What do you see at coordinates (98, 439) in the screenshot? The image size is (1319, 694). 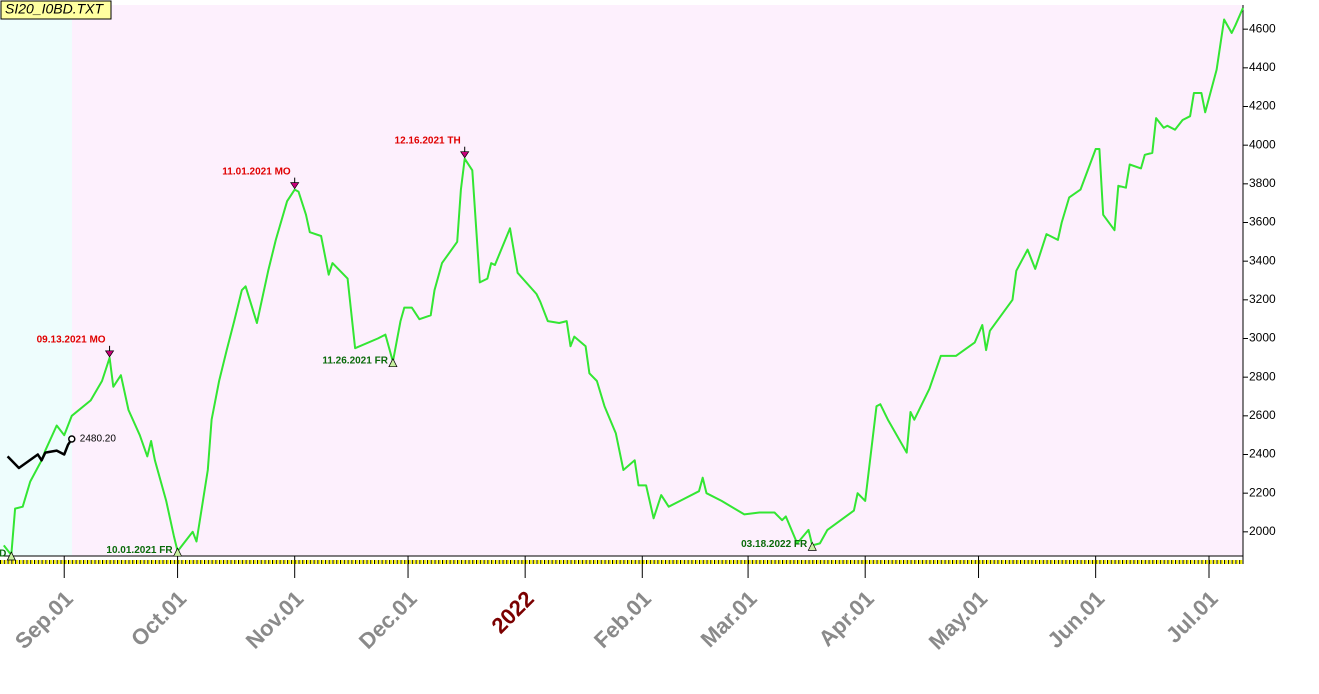 I see `value-label: 2480.20` at bounding box center [98, 439].